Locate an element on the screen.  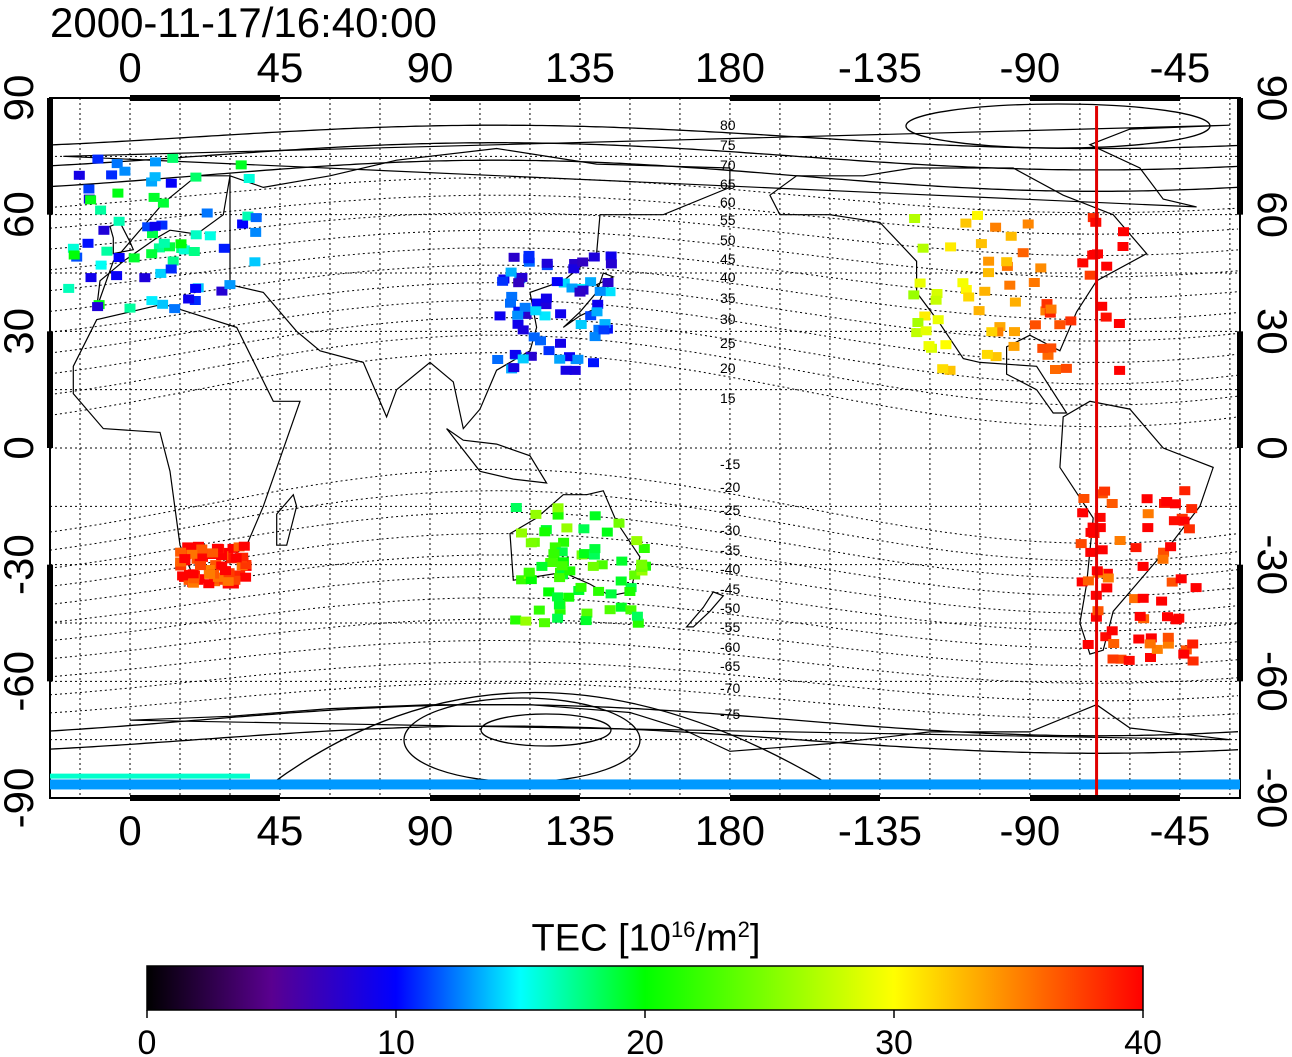
contour-label: -20 is located at coordinates (730, 487).